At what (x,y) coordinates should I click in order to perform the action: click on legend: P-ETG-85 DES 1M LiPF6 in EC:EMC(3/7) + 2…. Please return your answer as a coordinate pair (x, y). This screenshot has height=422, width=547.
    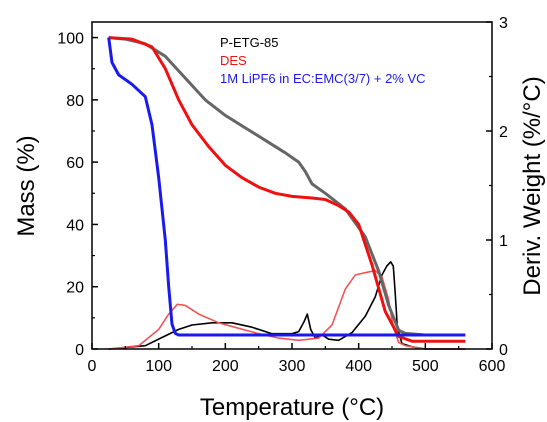
    Looking at the image, I should click on (323, 60).